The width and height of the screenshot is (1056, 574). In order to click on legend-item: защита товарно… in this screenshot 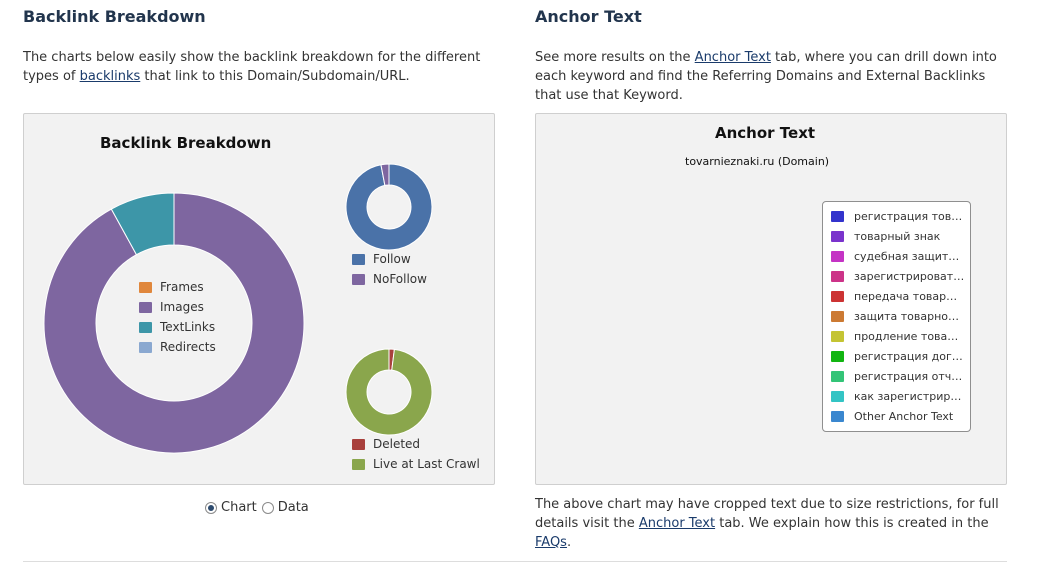, I will do `click(895, 316)`.